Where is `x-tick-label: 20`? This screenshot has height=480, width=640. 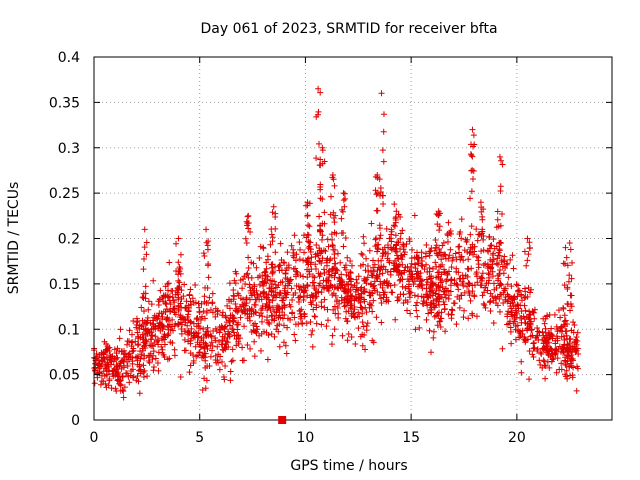
x-tick-label: 20 is located at coordinates (517, 438).